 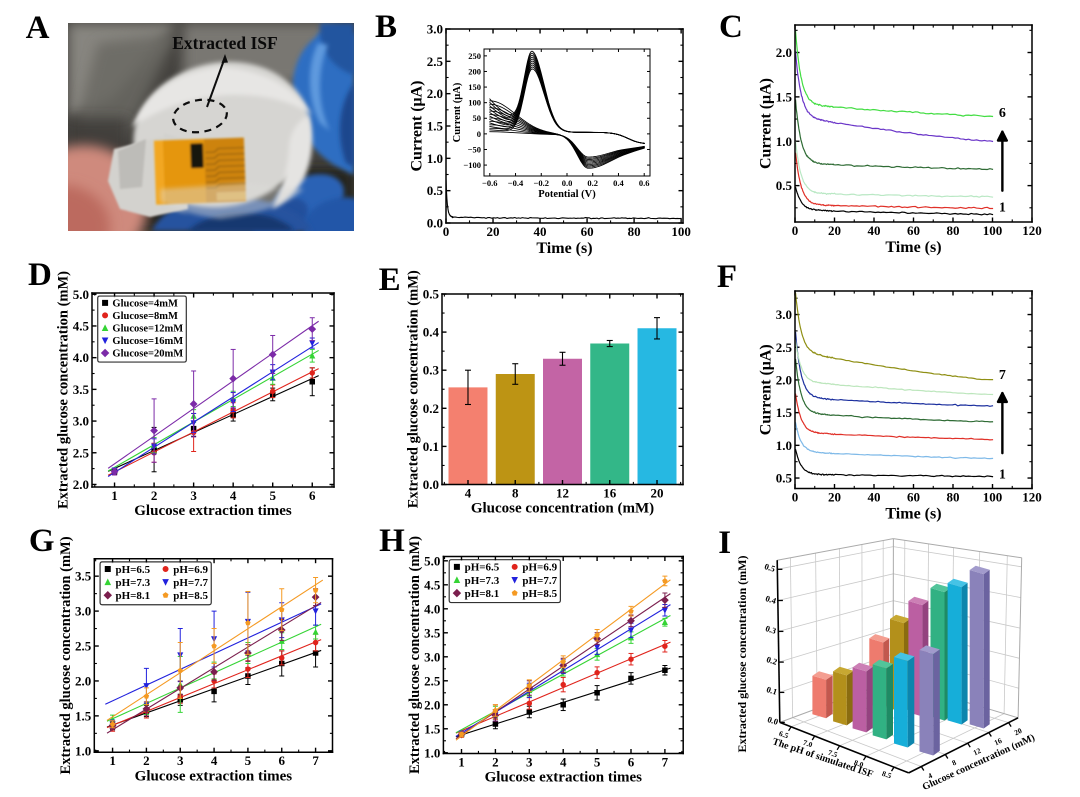 What do you see at coordinates (887, 775) in the screenshot?
I see `svg-text: 8.5` at bounding box center [887, 775].